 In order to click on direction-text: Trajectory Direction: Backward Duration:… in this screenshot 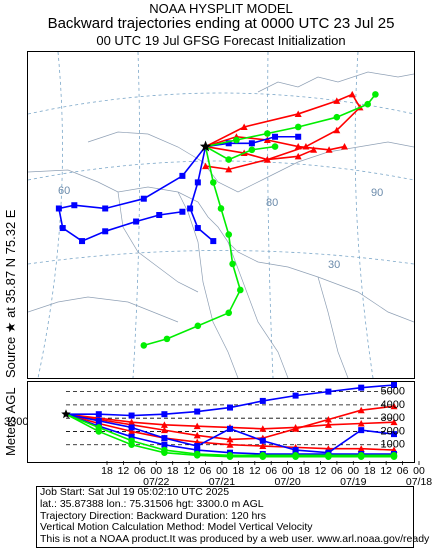, I will do `click(153, 515)`.